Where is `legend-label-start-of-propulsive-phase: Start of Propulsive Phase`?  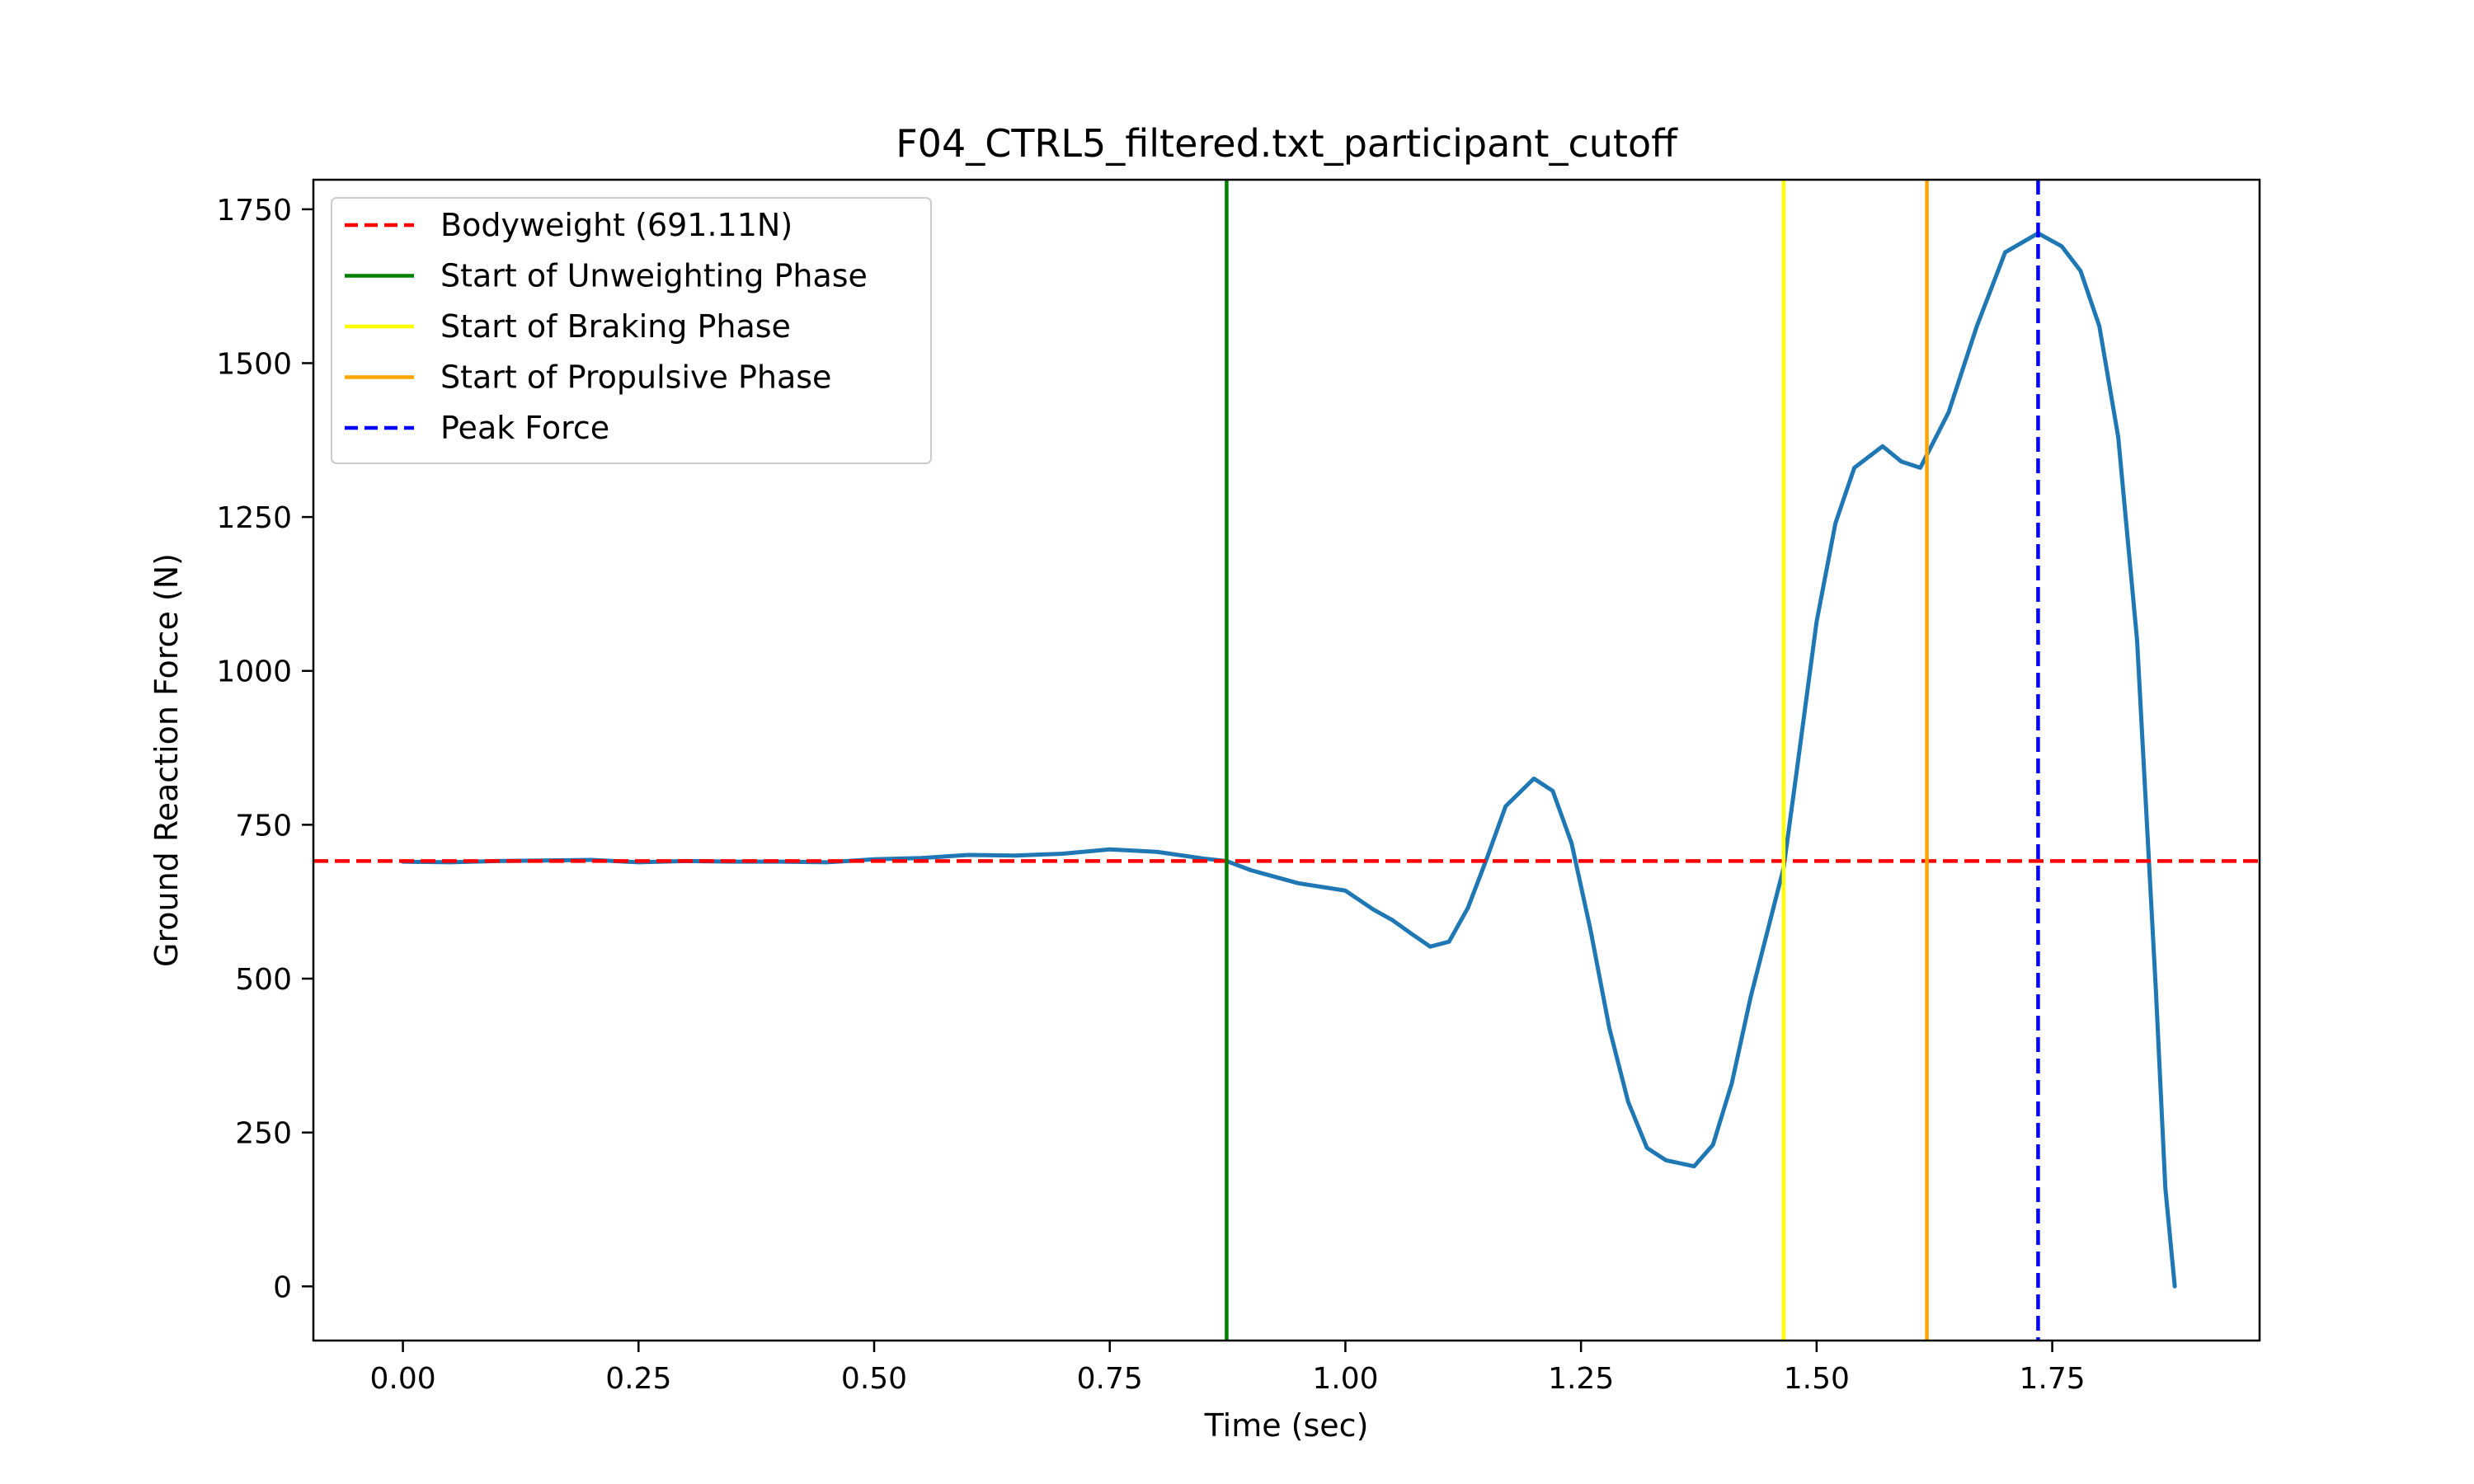
legend-label-start-of-propulsive-phase: Start of Propulsive Phase is located at coordinates (635, 377).